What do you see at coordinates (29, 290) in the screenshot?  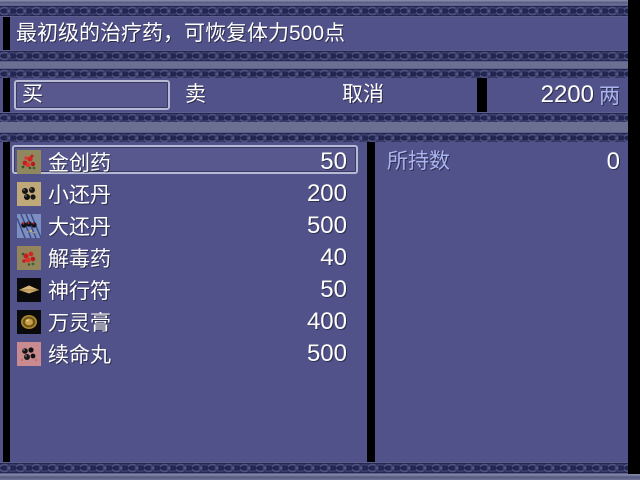 I see `talisman-icon` at bounding box center [29, 290].